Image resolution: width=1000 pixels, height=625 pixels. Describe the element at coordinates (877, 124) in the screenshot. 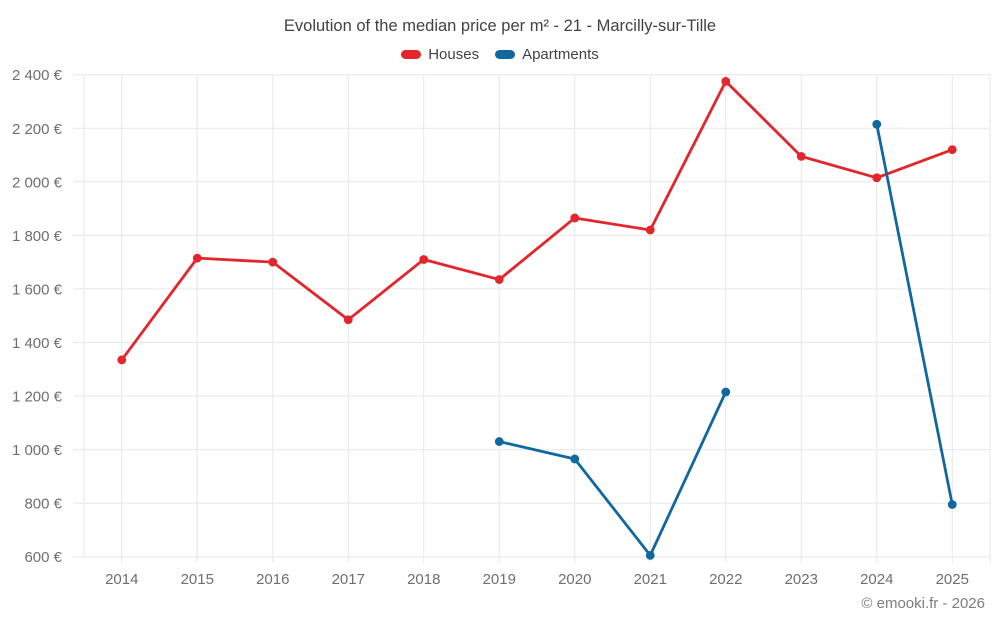

I see `data-point-apartments-2024` at that location.